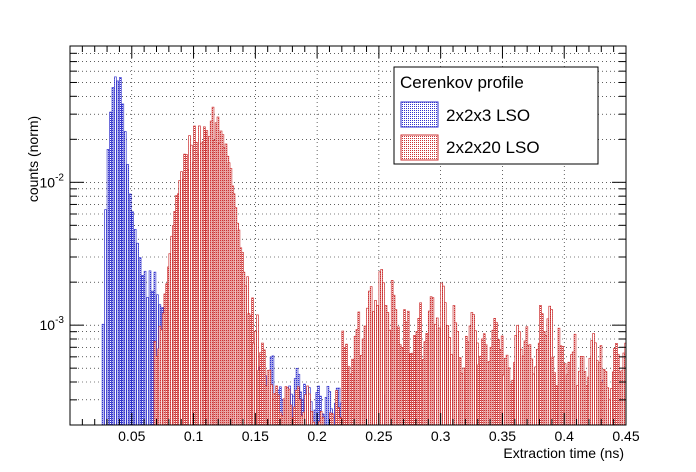 This screenshot has height=472, width=696. Describe the element at coordinates (563, 453) in the screenshot. I see `x-axis-title: Extraction time (ns)` at that location.